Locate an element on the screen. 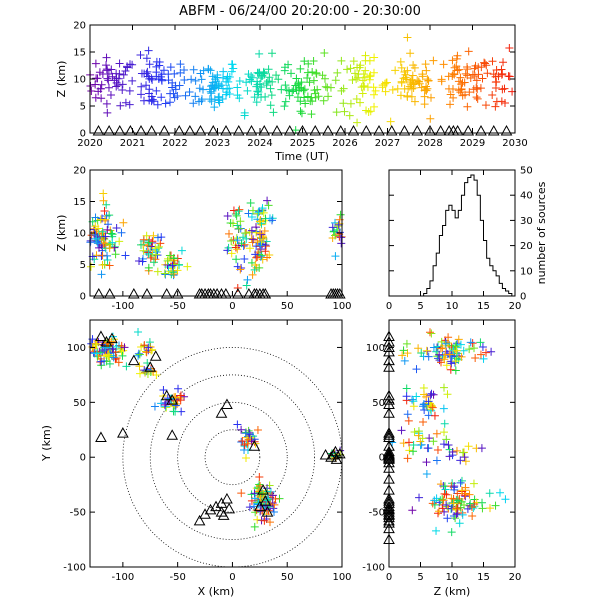 The height and width of the screenshot is (600, 600). x-tick-label: 5 is located at coordinates (420, 306).